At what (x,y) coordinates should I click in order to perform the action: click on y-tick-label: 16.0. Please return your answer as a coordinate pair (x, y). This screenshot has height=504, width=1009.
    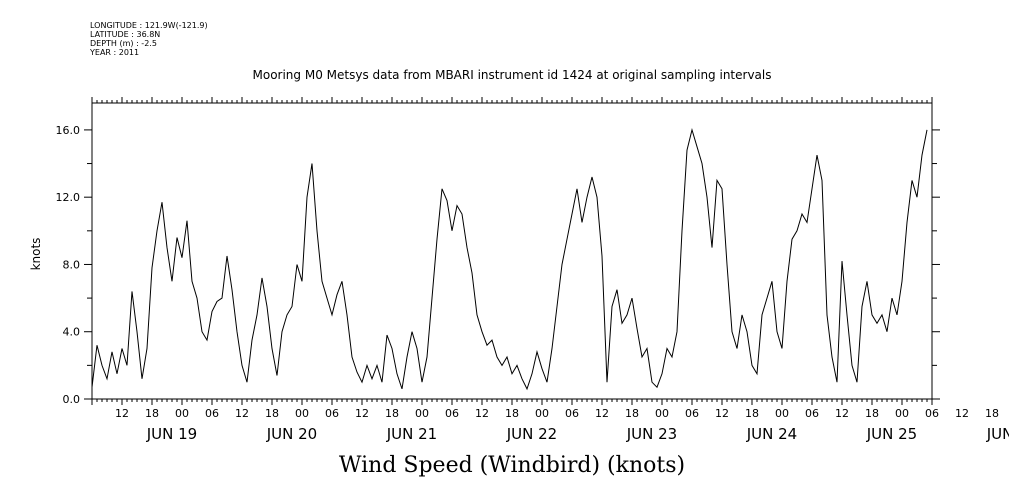
    Looking at the image, I should click on (68, 130).